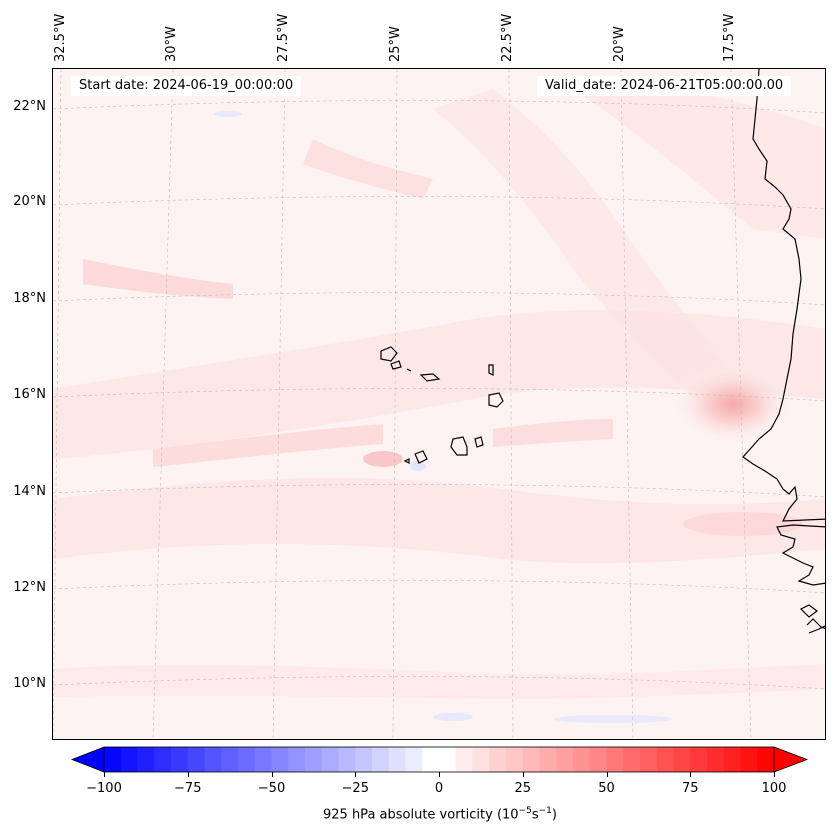  I want to click on colorbar-tick-label: −25, so click(355, 788).